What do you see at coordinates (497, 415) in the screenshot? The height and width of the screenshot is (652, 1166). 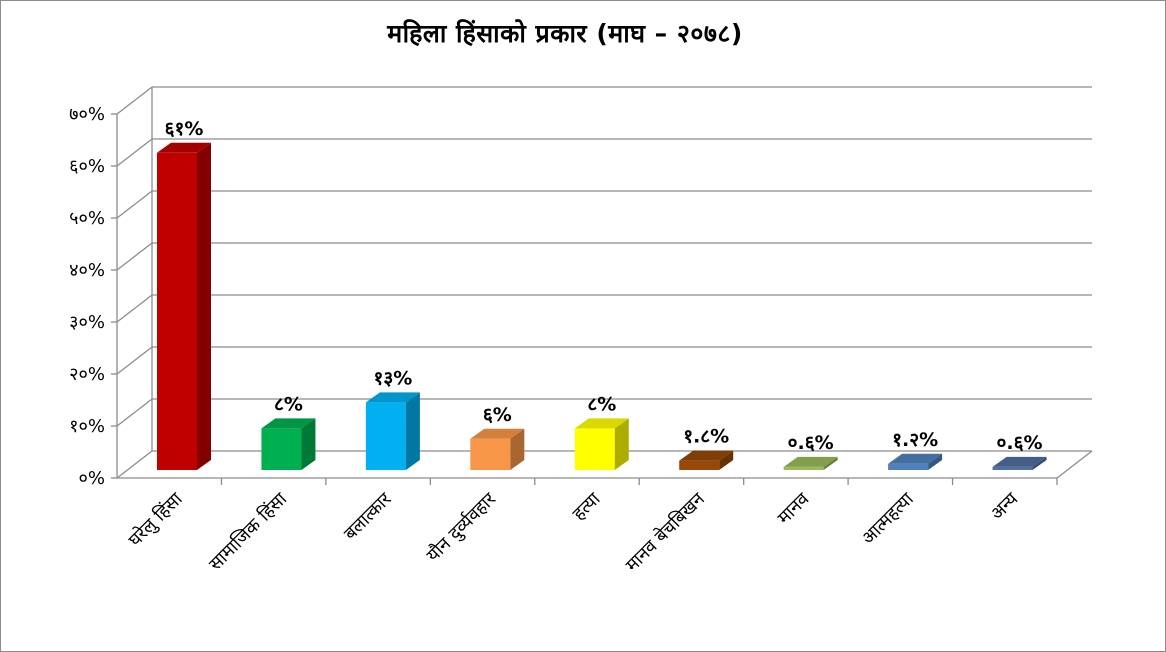 I see `data-label: ६%` at bounding box center [497, 415].